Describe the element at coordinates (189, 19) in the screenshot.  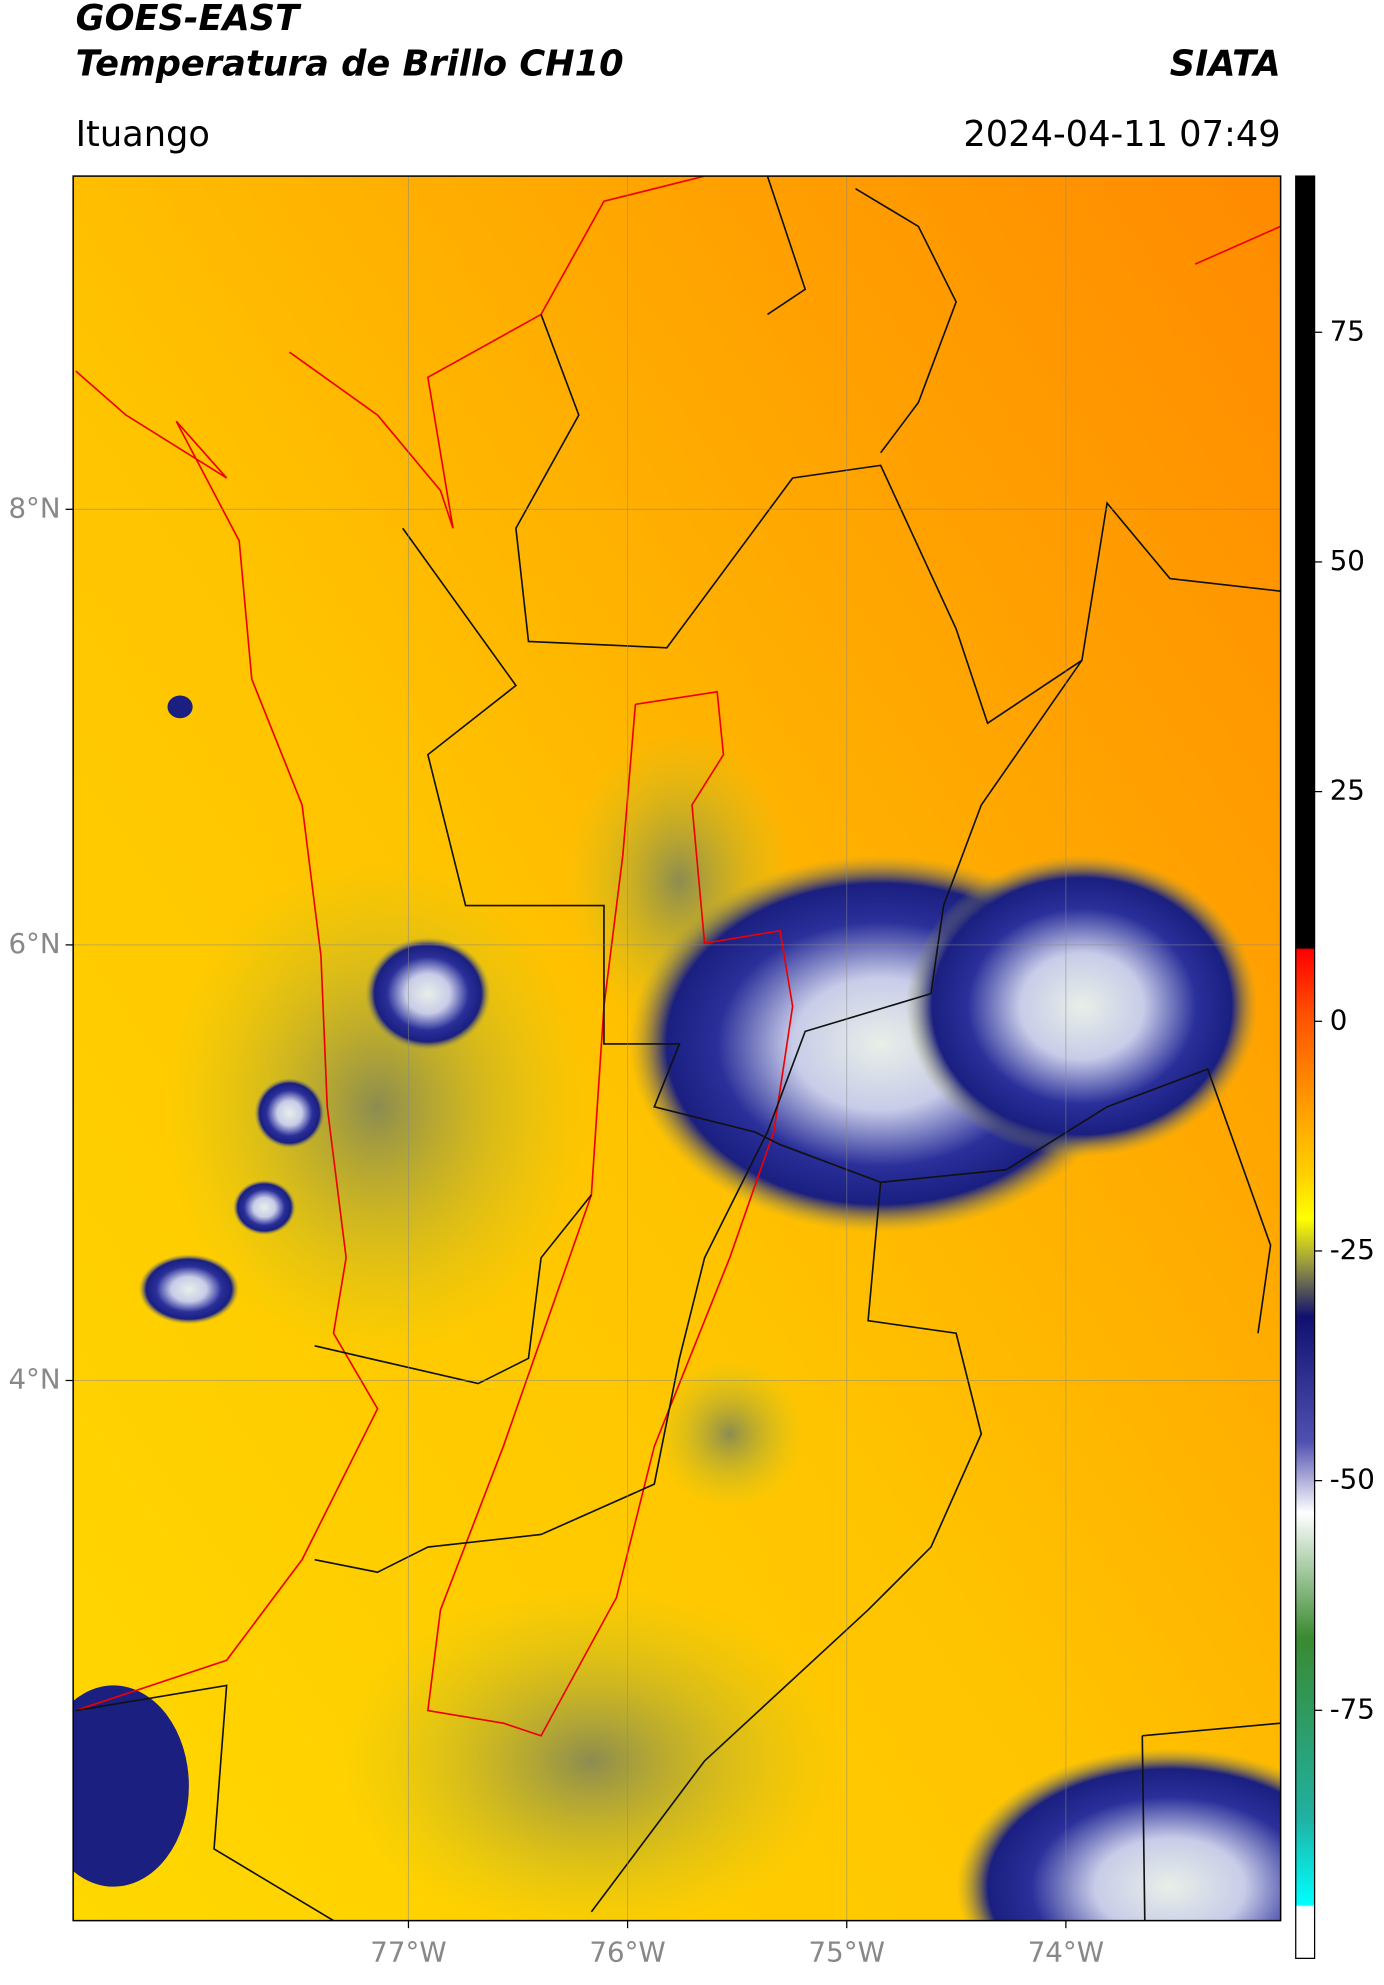
I see `title: GOES-EAST` at that location.